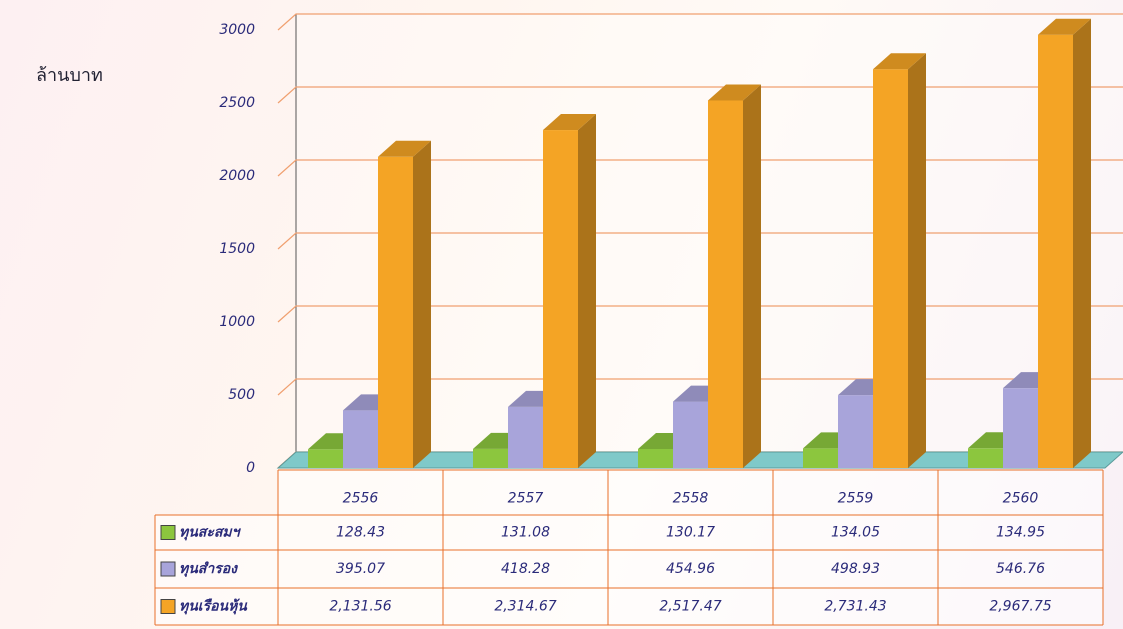 This screenshot has height=629, width=1123. Describe the element at coordinates (237, 176) in the screenshot. I see `y-tick-label: 2000` at that location.